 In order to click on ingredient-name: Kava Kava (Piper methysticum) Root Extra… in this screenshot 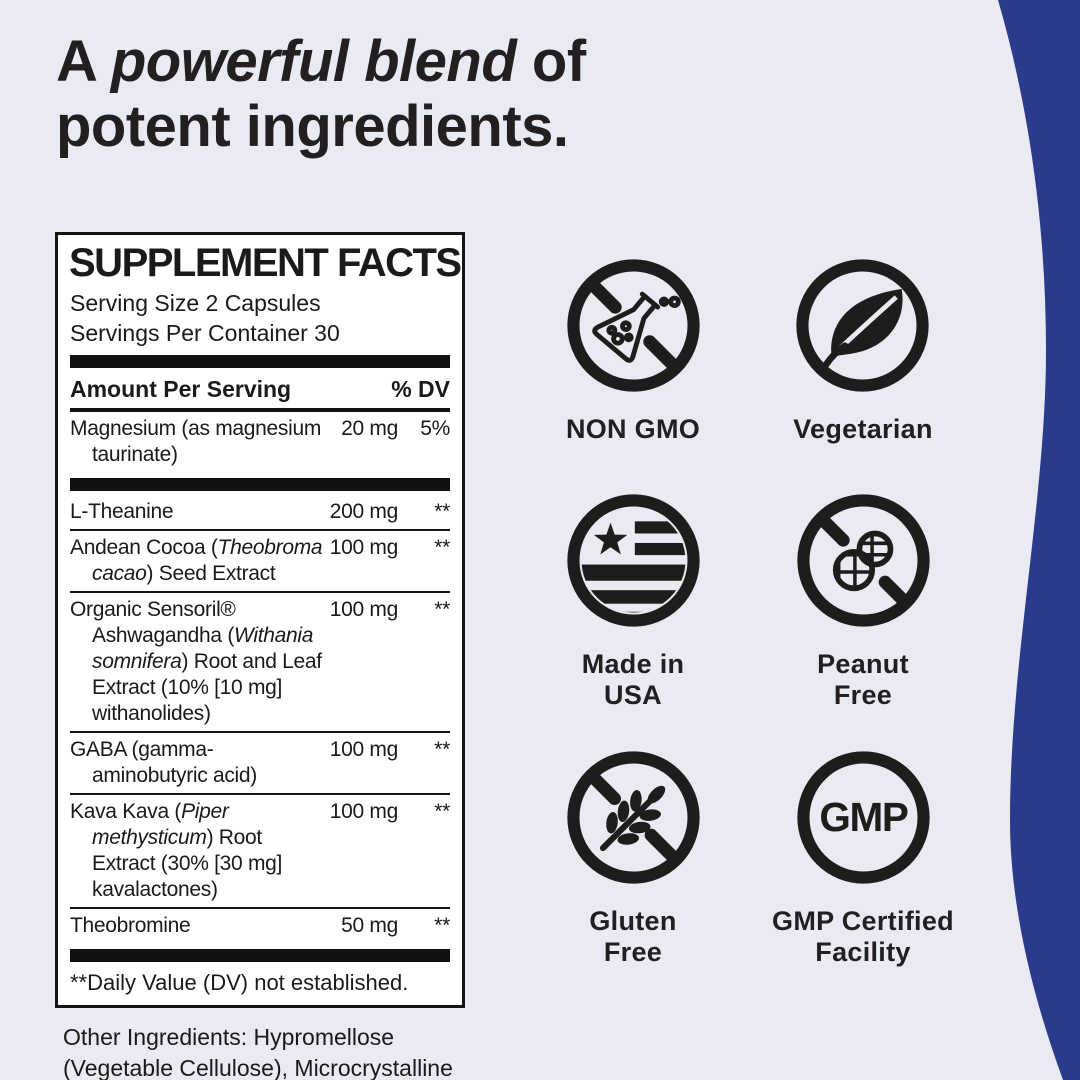, I will do `click(198, 851)`.